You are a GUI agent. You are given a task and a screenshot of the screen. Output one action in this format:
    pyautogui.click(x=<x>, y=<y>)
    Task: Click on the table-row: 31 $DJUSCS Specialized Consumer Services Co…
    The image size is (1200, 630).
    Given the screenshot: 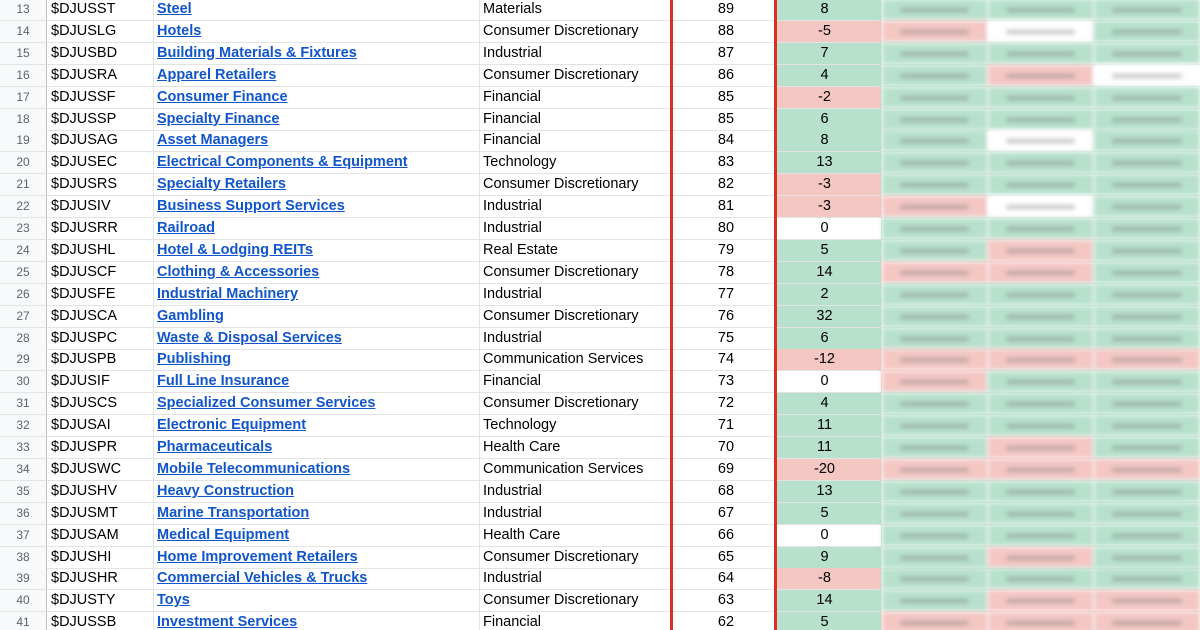 What is the action you would take?
    pyautogui.click(x=600, y=404)
    